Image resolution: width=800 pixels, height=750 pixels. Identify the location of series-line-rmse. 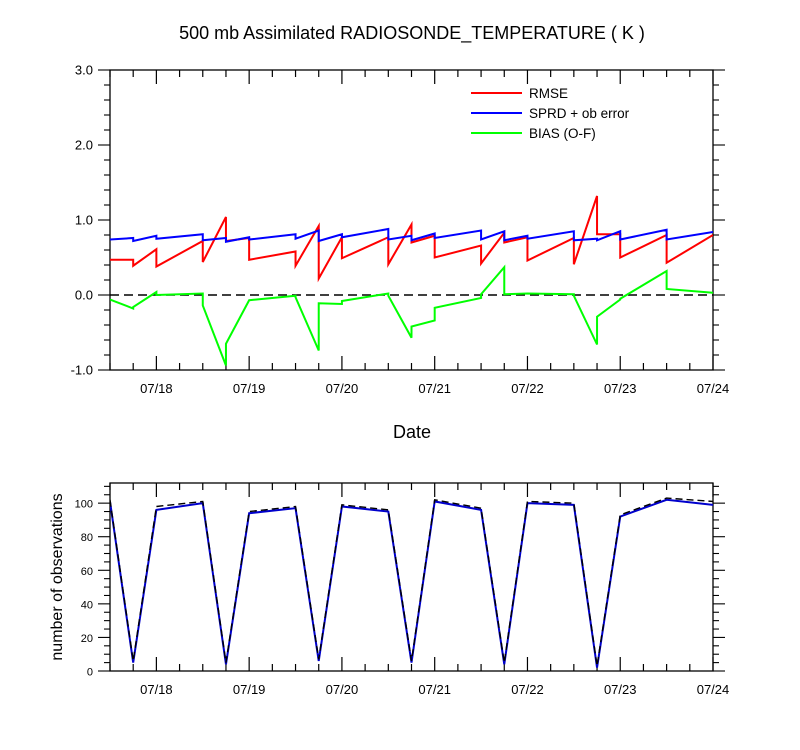
(411, 239).